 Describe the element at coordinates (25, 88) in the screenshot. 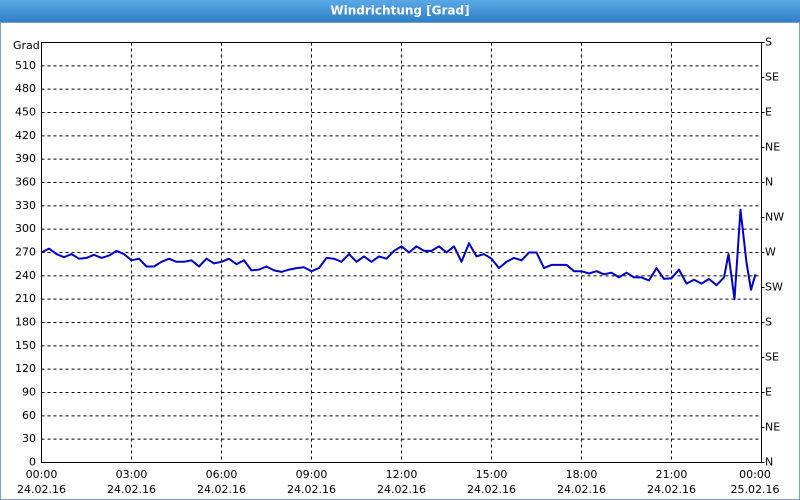

I see `y-tick-label: 480` at that location.